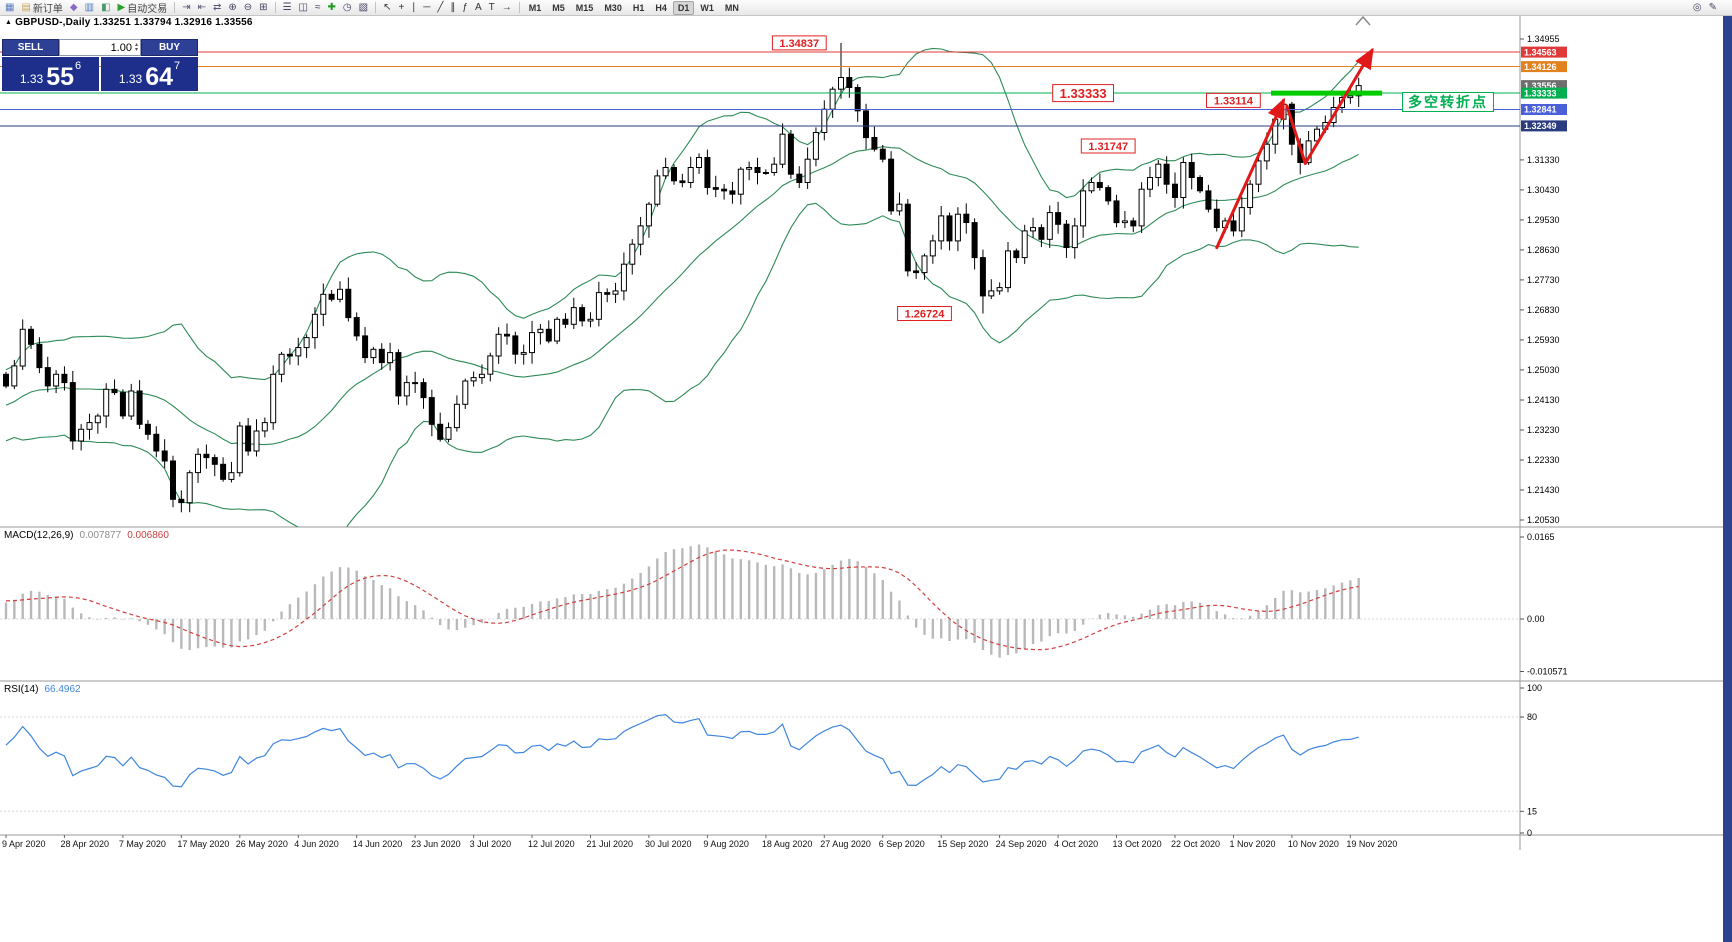 The width and height of the screenshot is (1732, 942). Describe the element at coordinates (1622, 433) in the screenshot. I see `price-scale-background` at that location.